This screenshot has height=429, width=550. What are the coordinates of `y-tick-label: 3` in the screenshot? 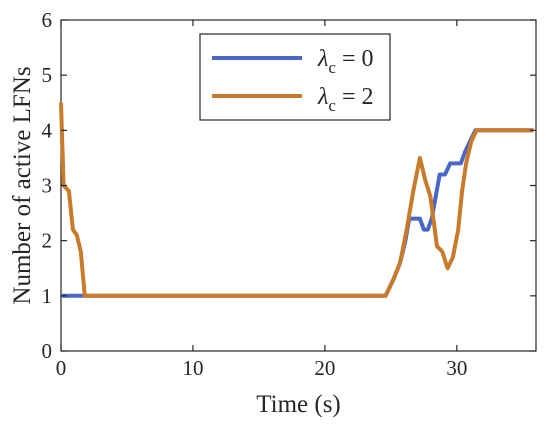 It's located at (47, 186).